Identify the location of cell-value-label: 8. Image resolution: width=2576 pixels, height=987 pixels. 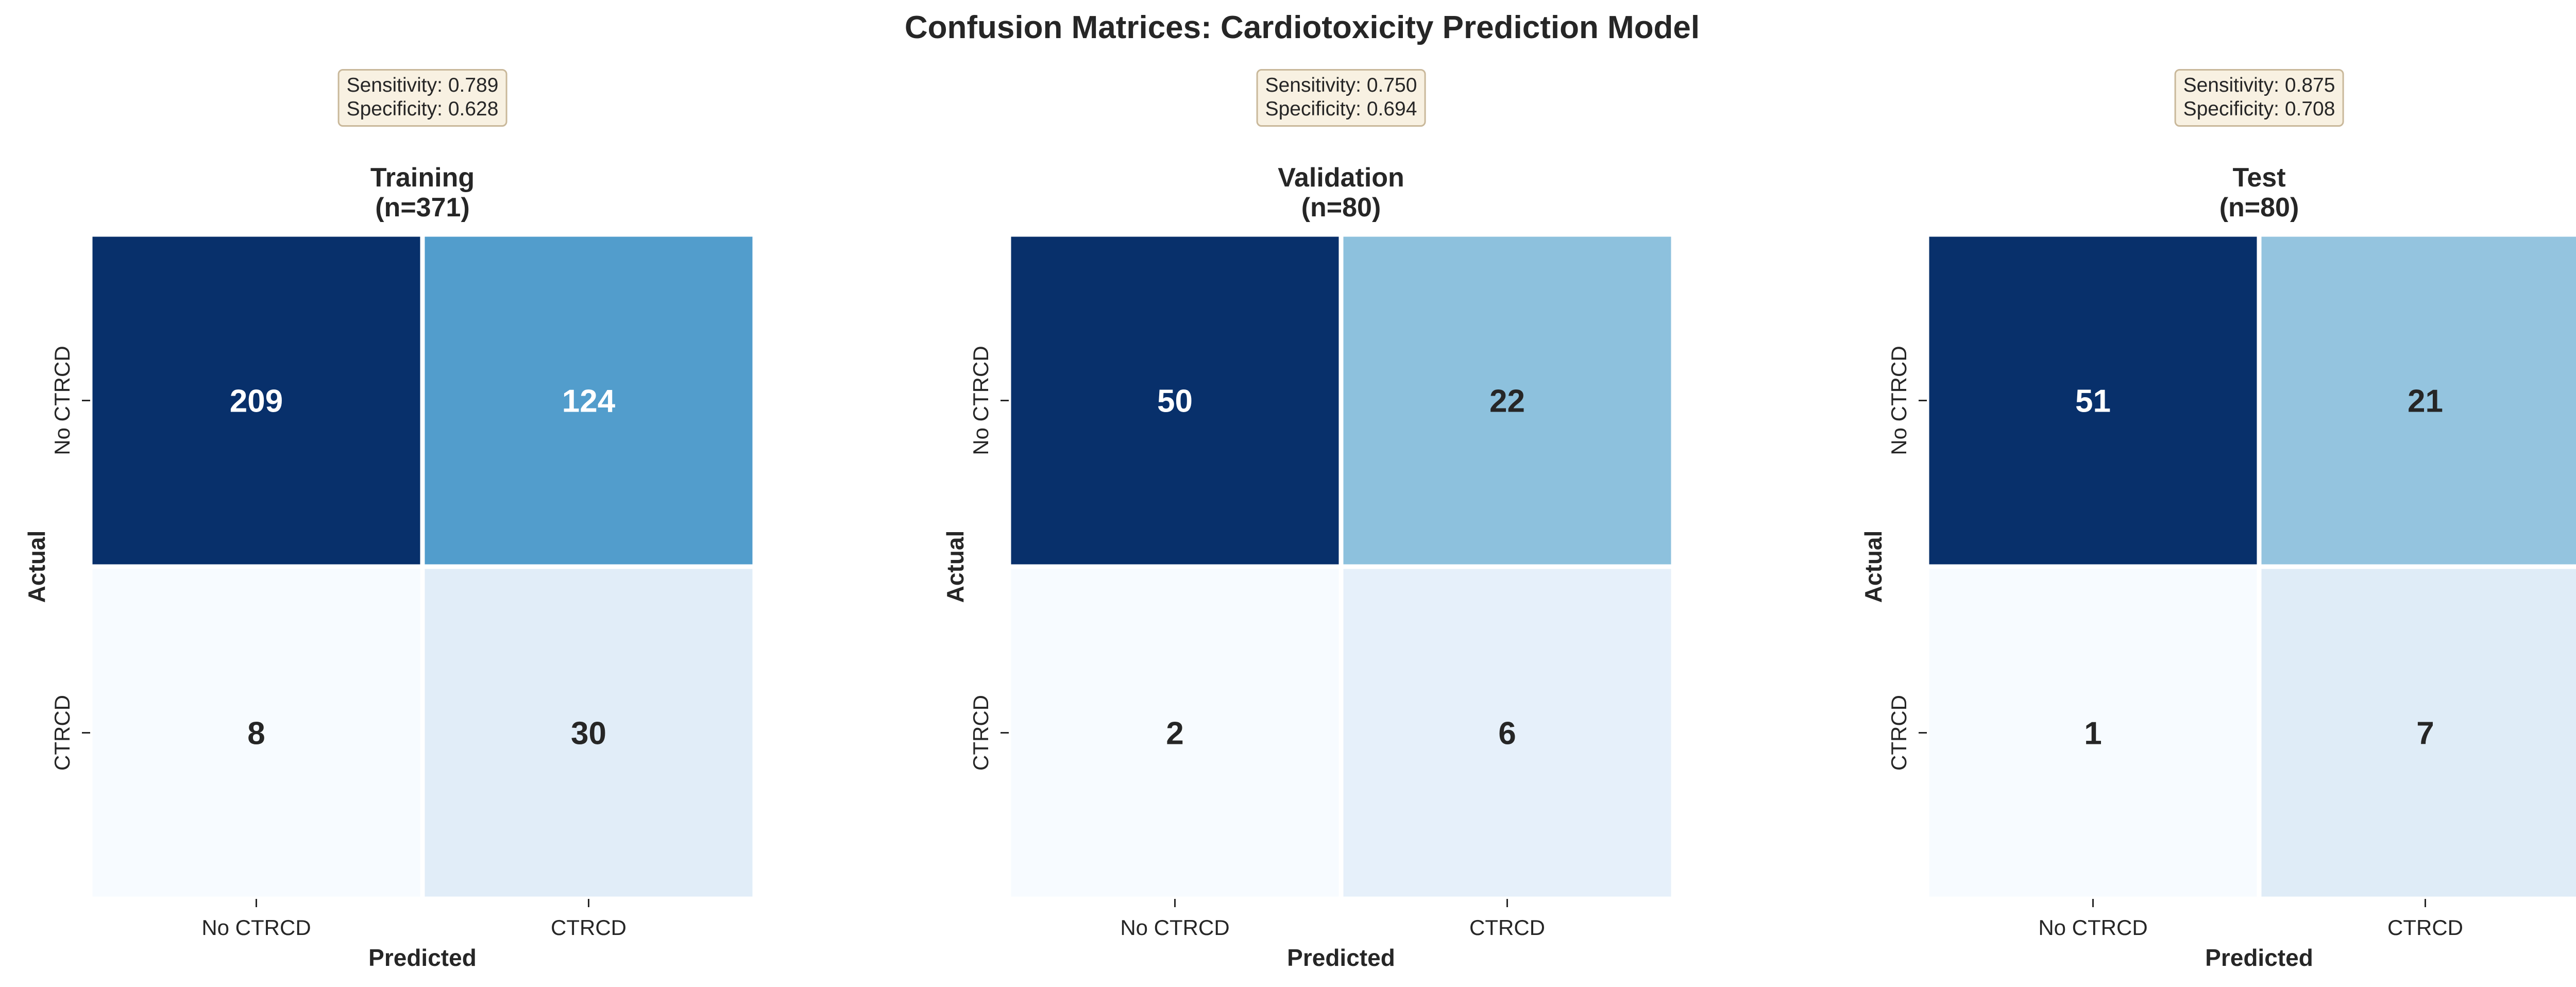
(256, 734).